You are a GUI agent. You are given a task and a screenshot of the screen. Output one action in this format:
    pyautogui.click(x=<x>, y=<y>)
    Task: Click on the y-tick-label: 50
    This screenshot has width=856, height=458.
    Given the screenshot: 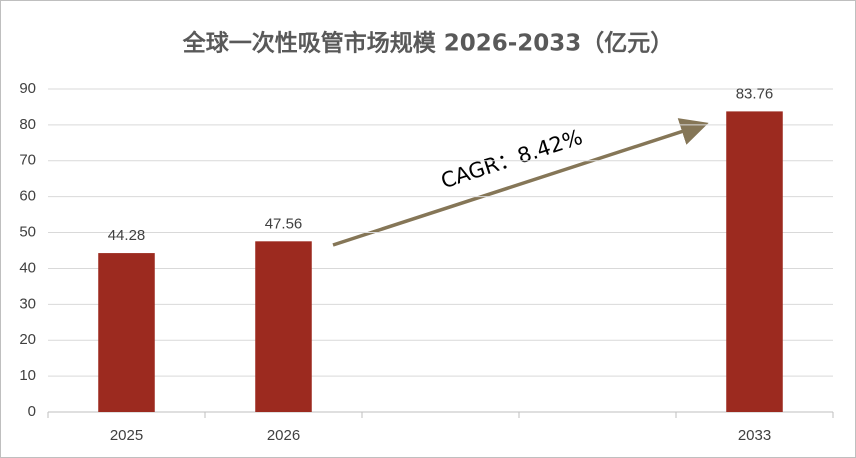 What is the action you would take?
    pyautogui.click(x=27, y=232)
    